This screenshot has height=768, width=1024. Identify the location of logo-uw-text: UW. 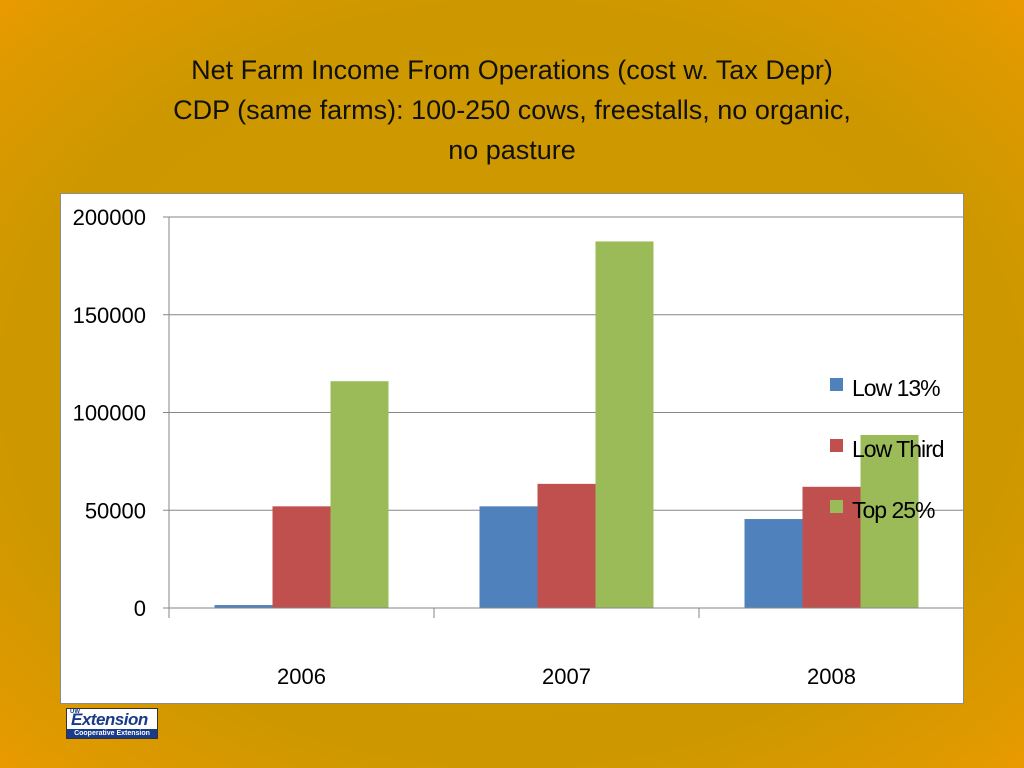
(75, 712).